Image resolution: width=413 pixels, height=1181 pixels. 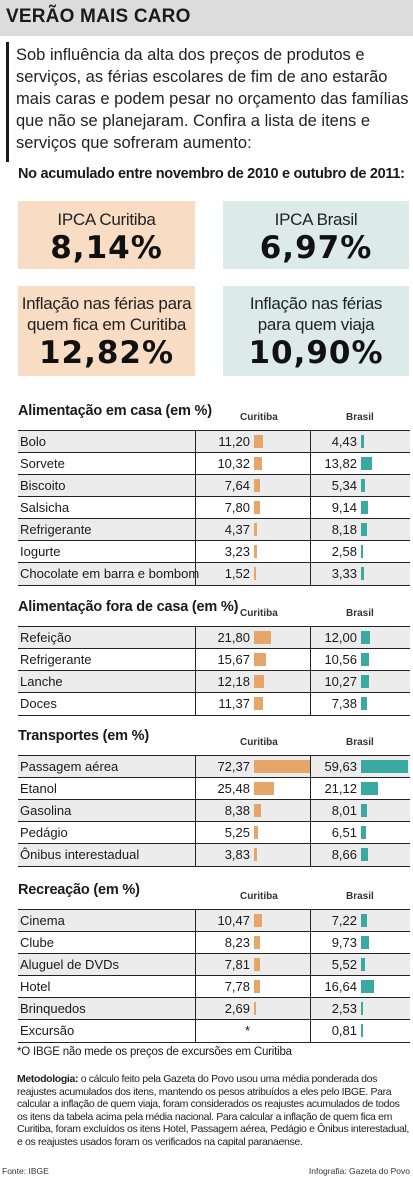 What do you see at coordinates (80, 854) in the screenshot?
I see `row-label: Ônibus interestadual` at bounding box center [80, 854].